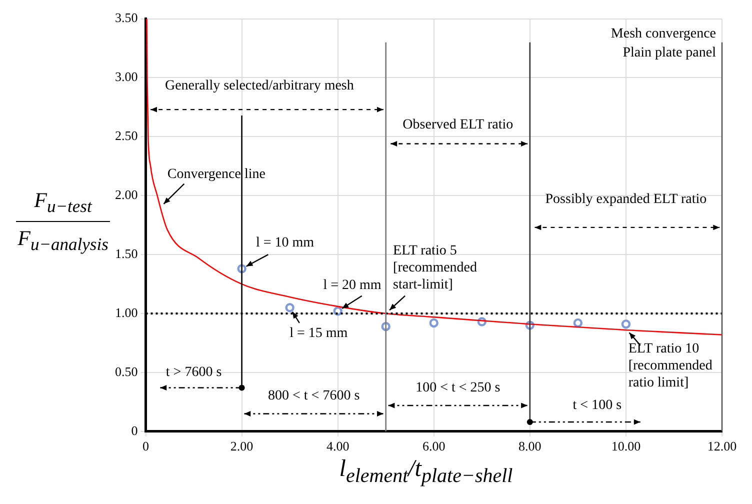 This screenshot has width=752, height=504. Describe the element at coordinates (126, 194) in the screenshot. I see `y-tick-label: 2.00` at that location.